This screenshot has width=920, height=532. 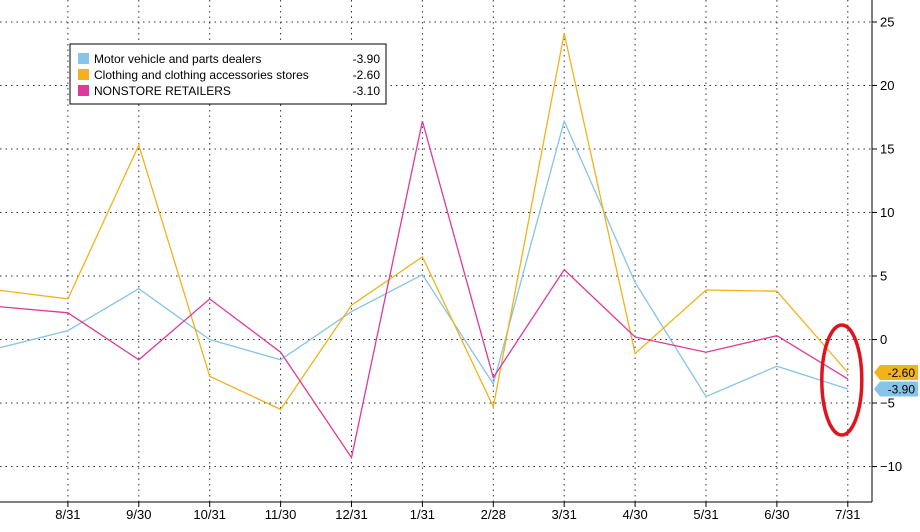 What do you see at coordinates (422, 514) in the screenshot?
I see `x-tick-label: 1/31` at bounding box center [422, 514].